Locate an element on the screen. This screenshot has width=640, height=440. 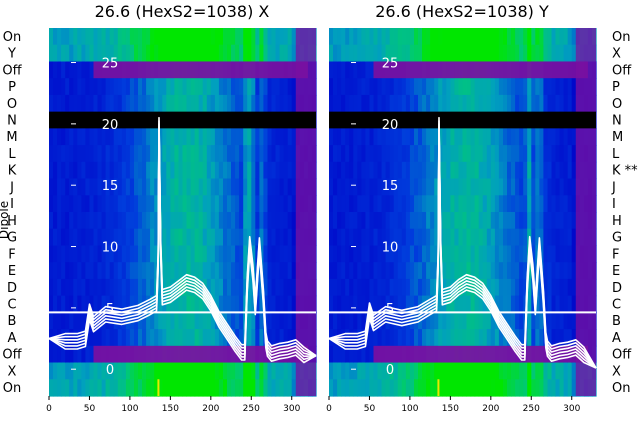
x-tick-label: 200 is located at coordinates (210, 409).